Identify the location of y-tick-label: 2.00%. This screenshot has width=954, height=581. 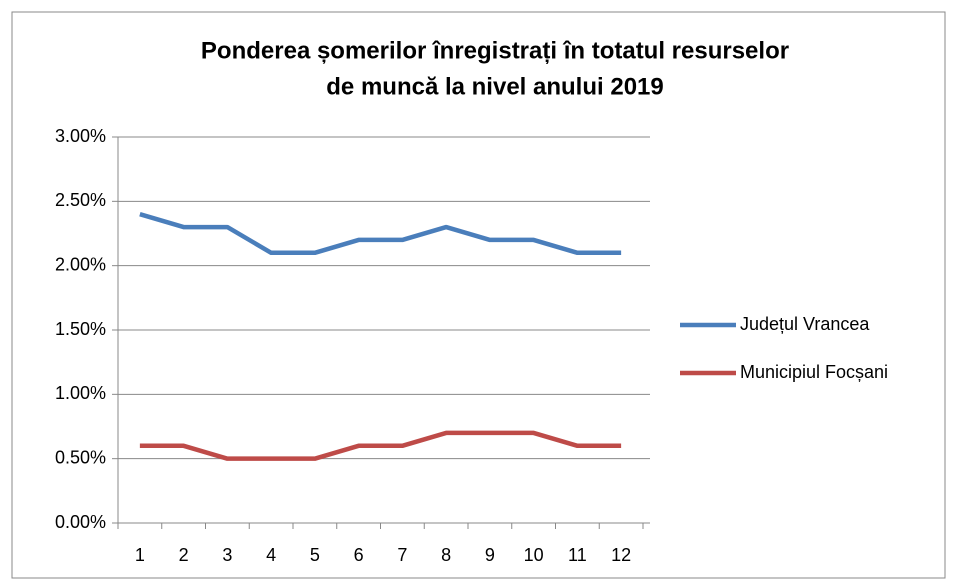
(80, 264).